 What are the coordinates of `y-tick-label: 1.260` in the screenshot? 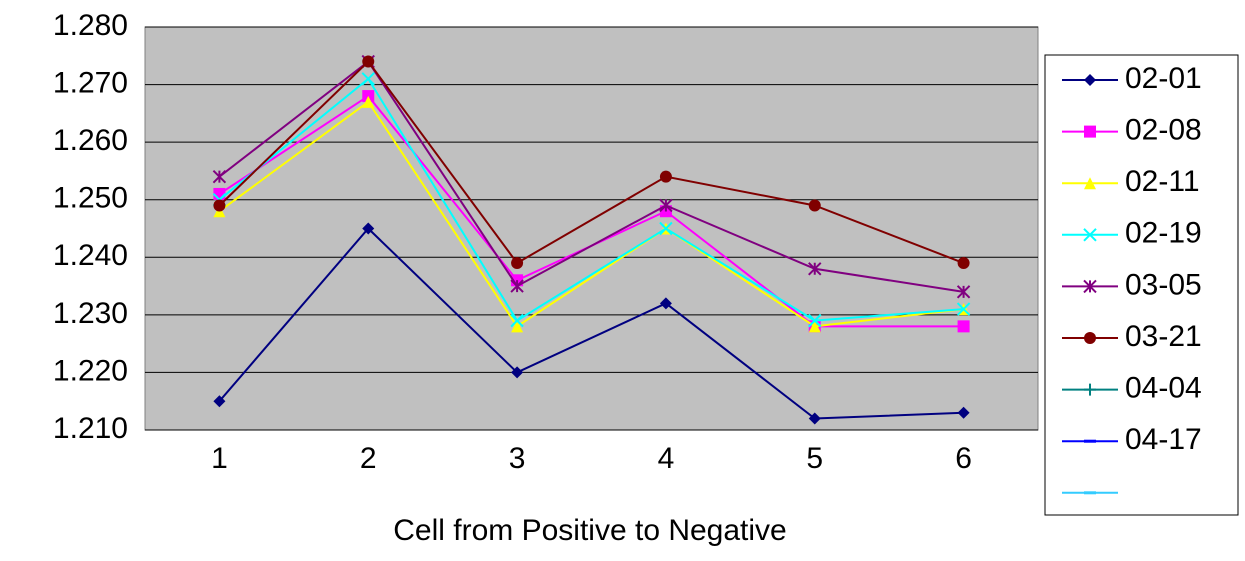 It's located at (90, 140).